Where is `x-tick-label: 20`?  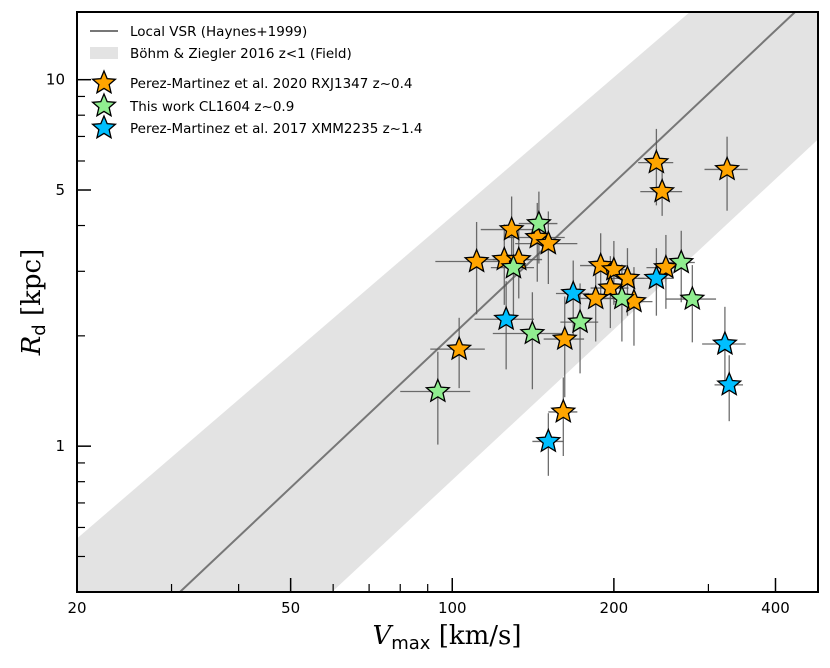 x-tick-label: 20 is located at coordinates (76, 608).